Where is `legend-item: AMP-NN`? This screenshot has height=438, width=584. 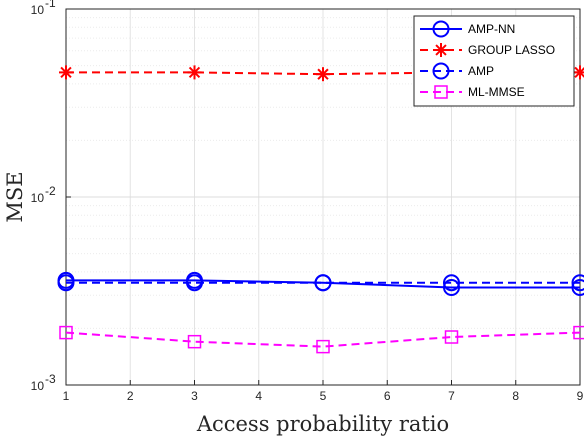 legend-item: AMP-NN is located at coordinates (467, 29).